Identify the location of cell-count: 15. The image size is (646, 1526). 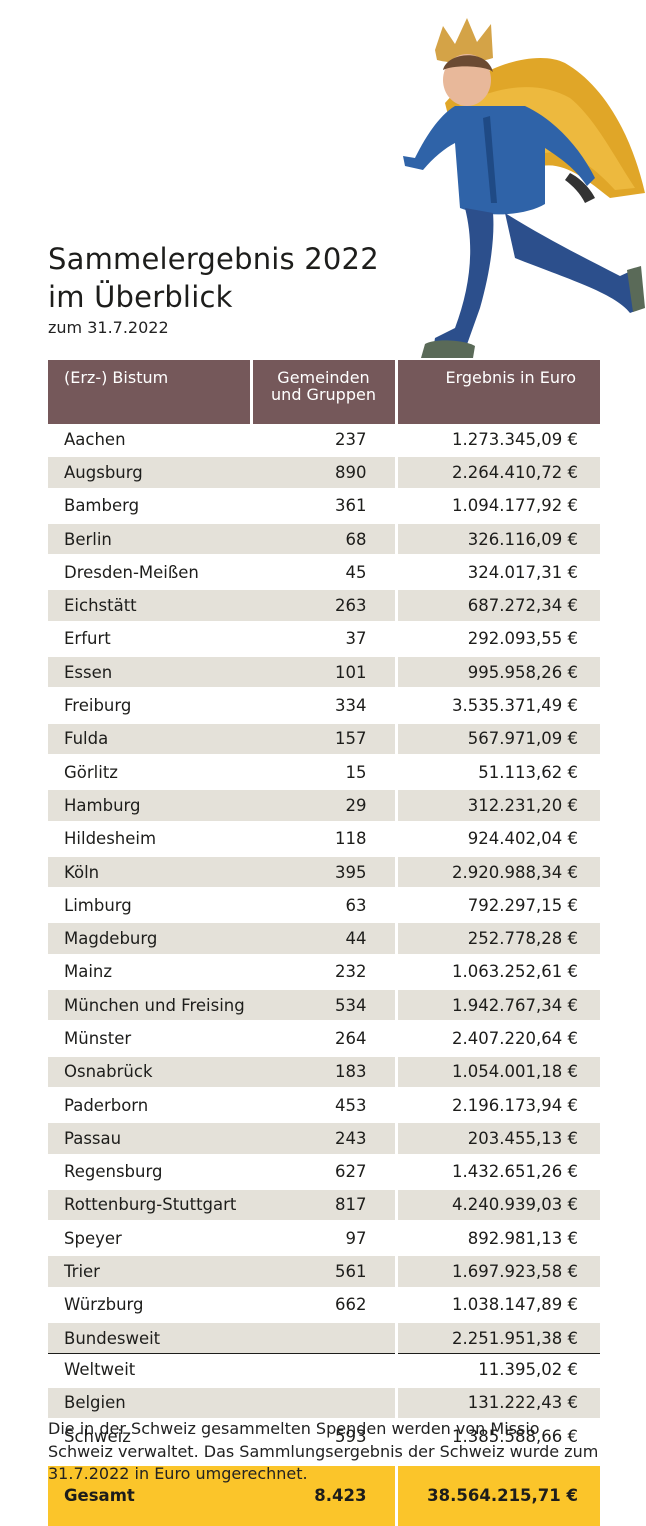
(324, 773).